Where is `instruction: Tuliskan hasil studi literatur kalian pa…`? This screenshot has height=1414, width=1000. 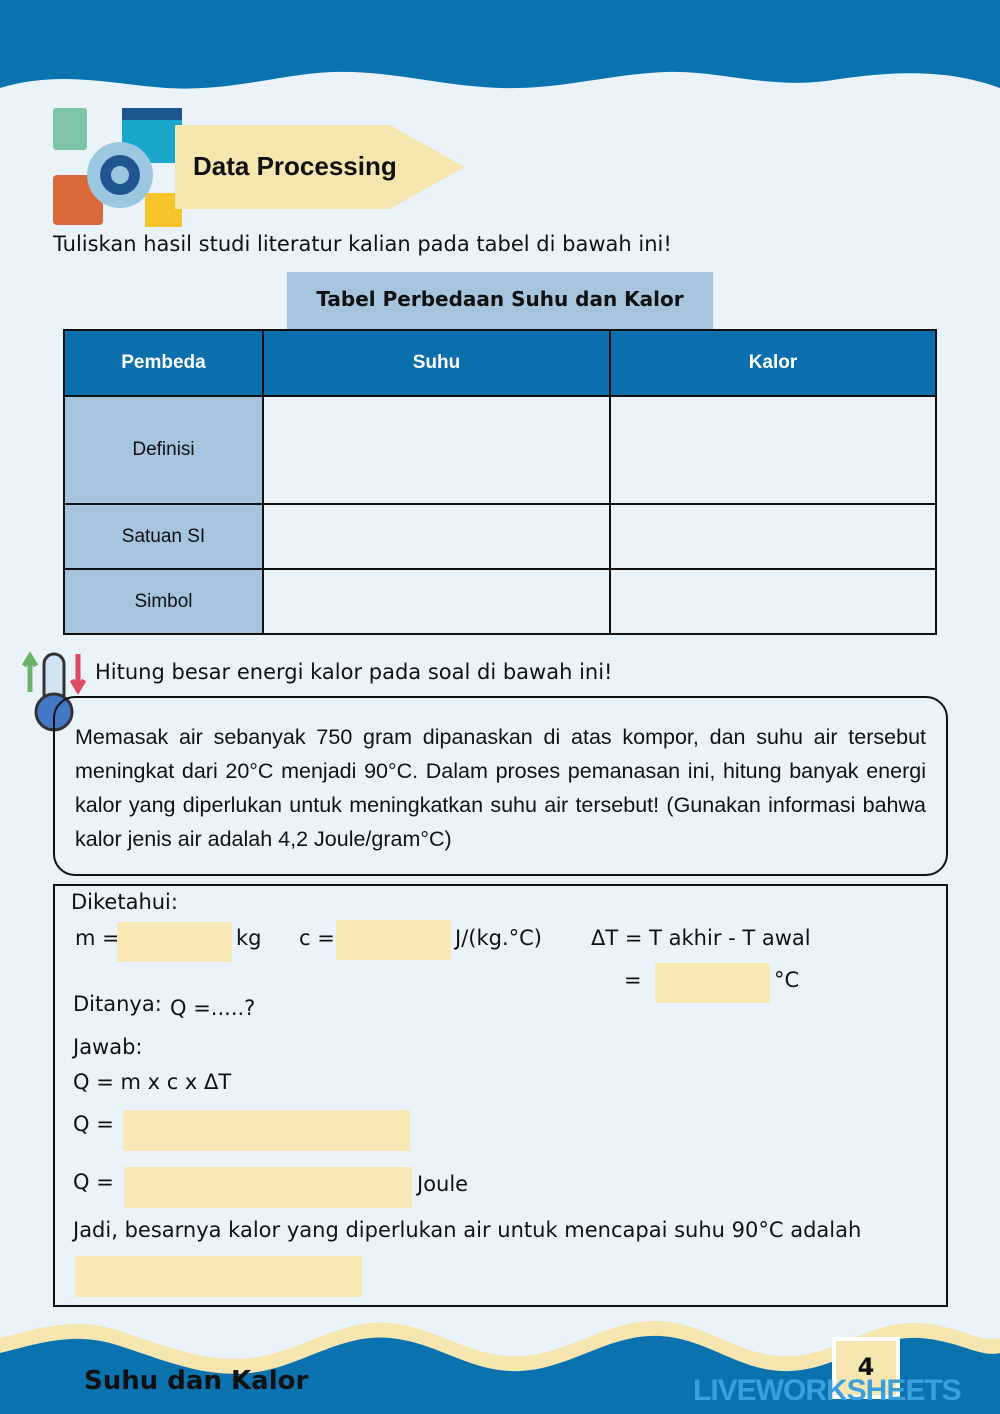 instruction: Tuliskan hasil studi literatur kalian pa… is located at coordinates (362, 244).